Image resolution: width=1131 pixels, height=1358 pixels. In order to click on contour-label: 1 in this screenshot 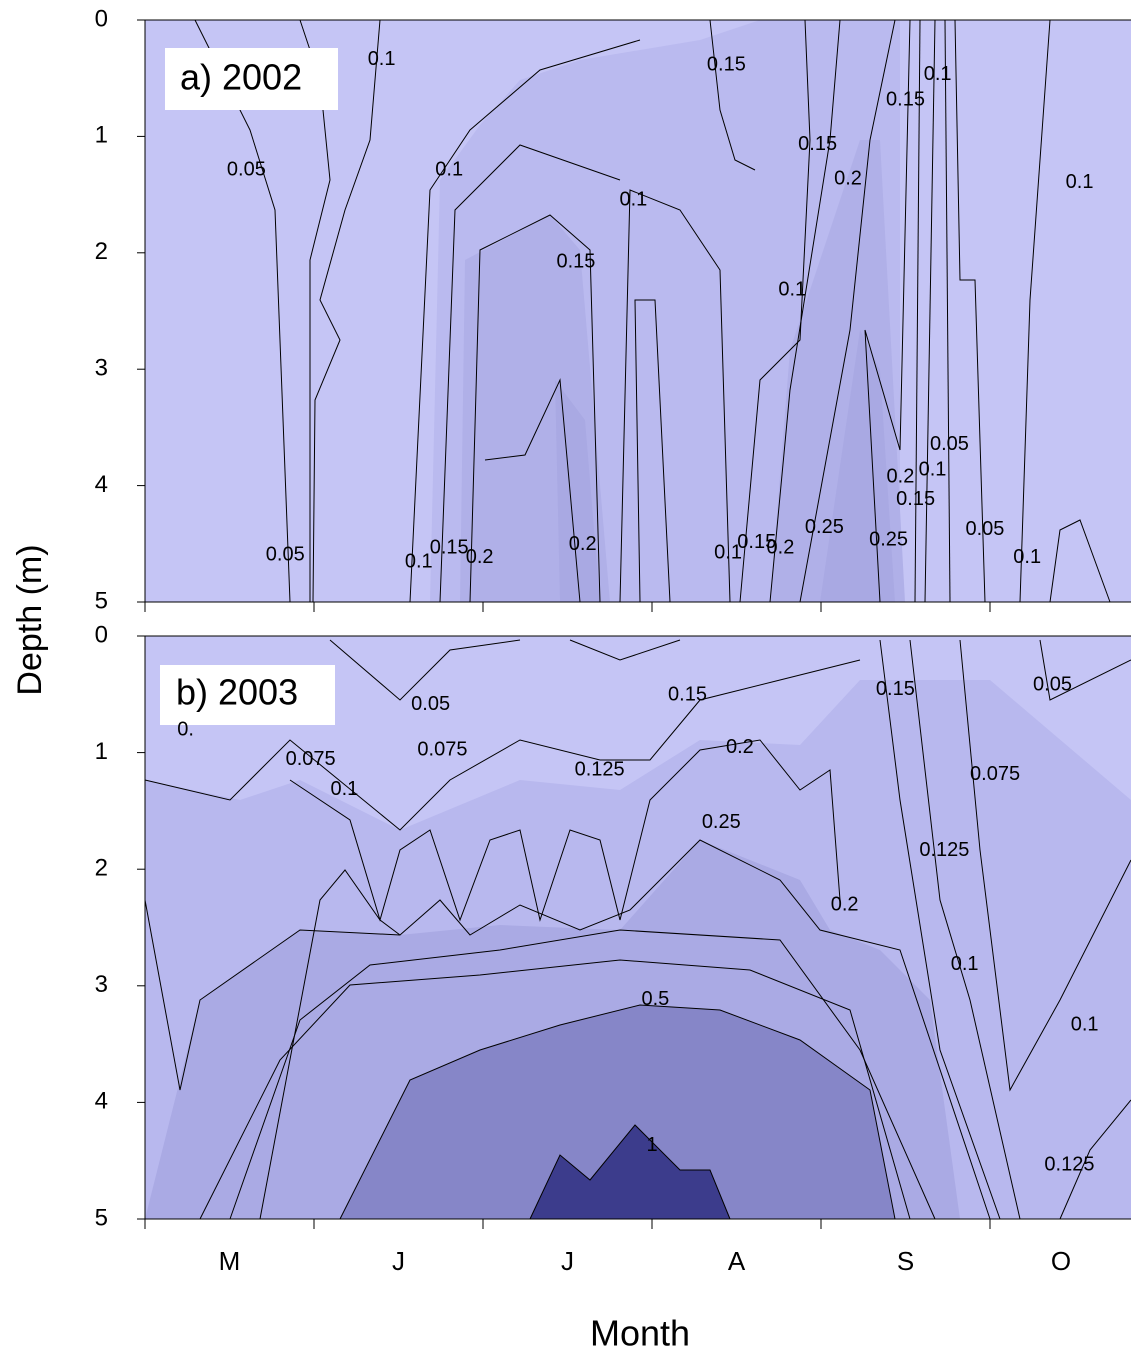, I will do `click(651, 1145)`.